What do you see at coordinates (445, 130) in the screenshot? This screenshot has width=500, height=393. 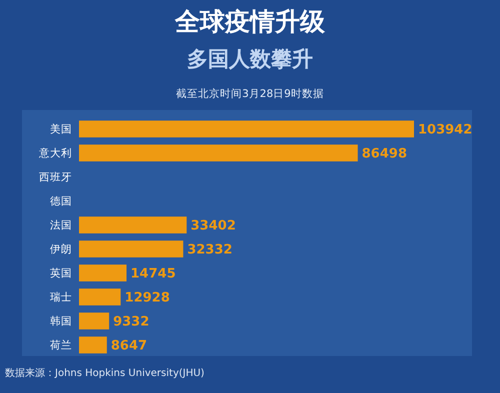 I see `data-label: 103942` at bounding box center [445, 130].